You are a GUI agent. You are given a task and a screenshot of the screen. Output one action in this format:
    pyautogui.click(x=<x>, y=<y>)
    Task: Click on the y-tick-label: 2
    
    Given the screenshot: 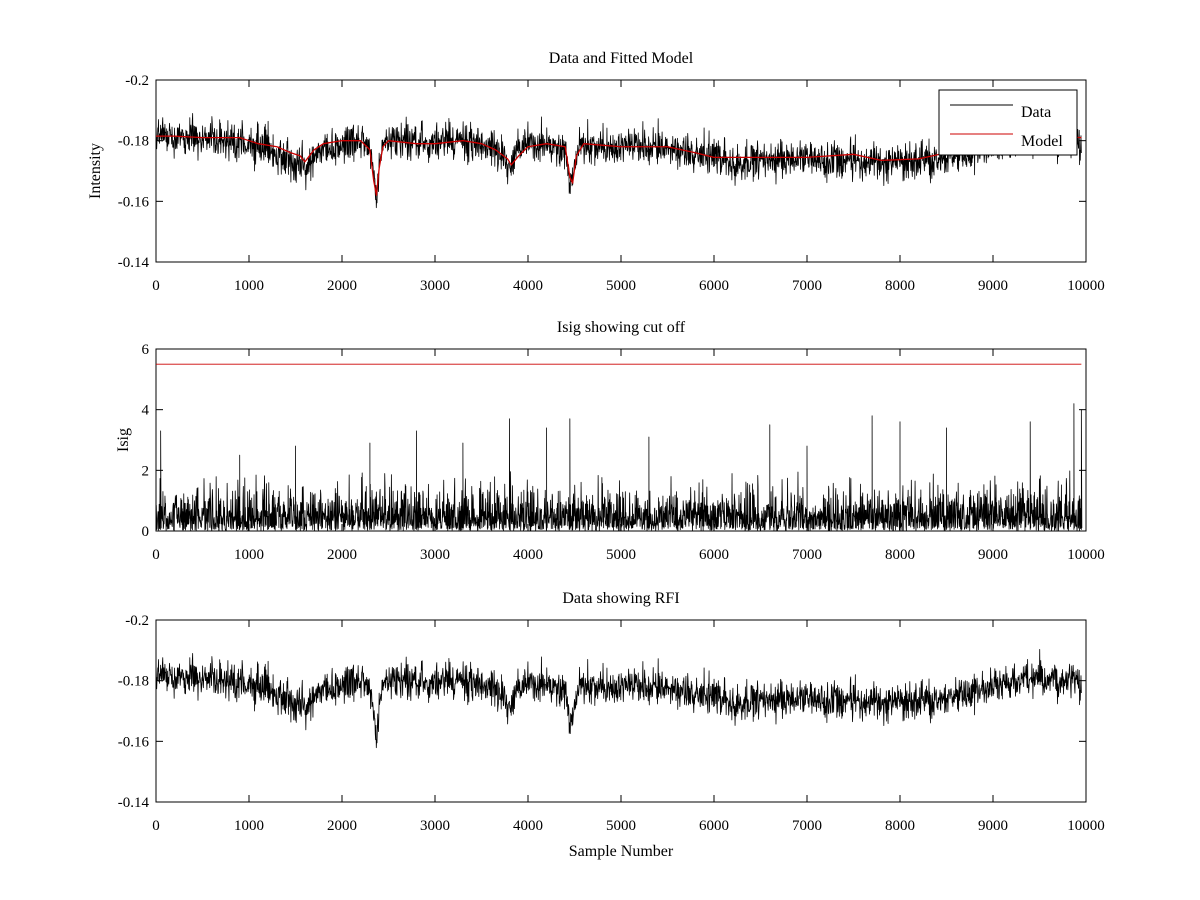 What is the action you would take?
    pyautogui.click(x=146, y=471)
    